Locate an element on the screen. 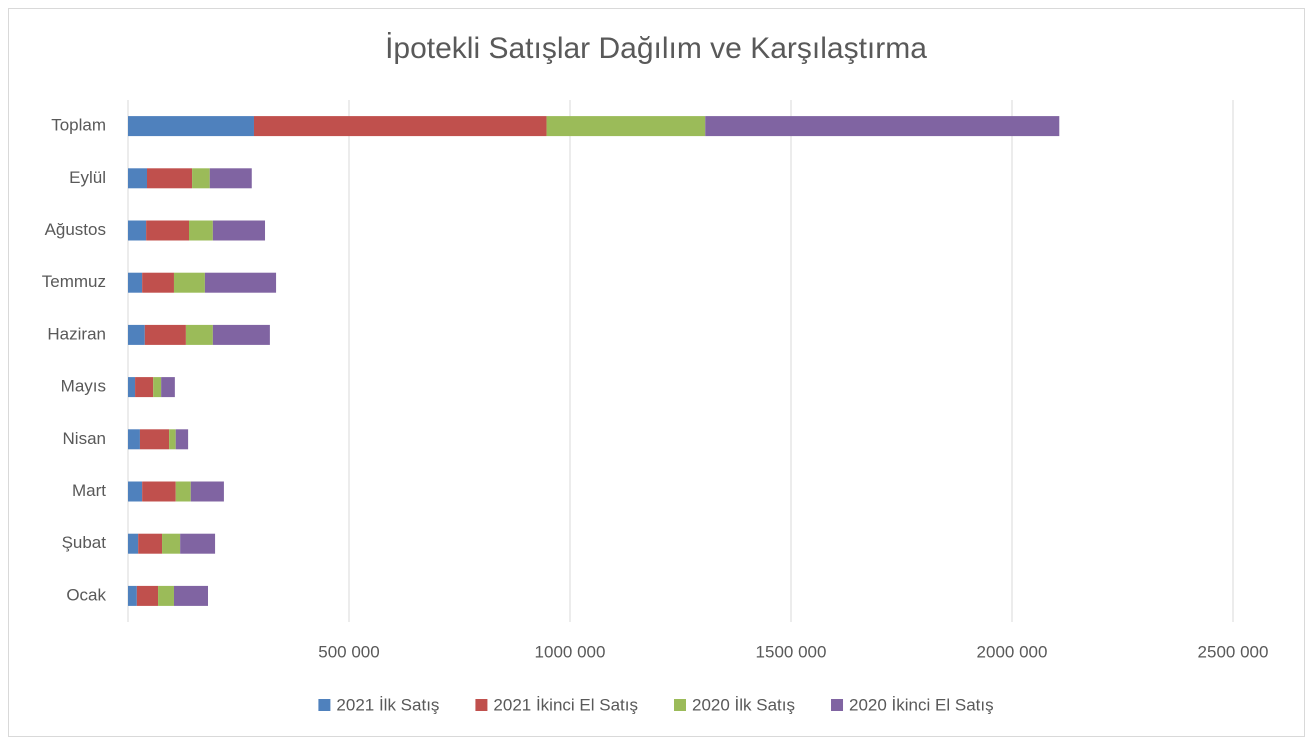  legend-label: 2020 İlk Satış is located at coordinates (743, 704).